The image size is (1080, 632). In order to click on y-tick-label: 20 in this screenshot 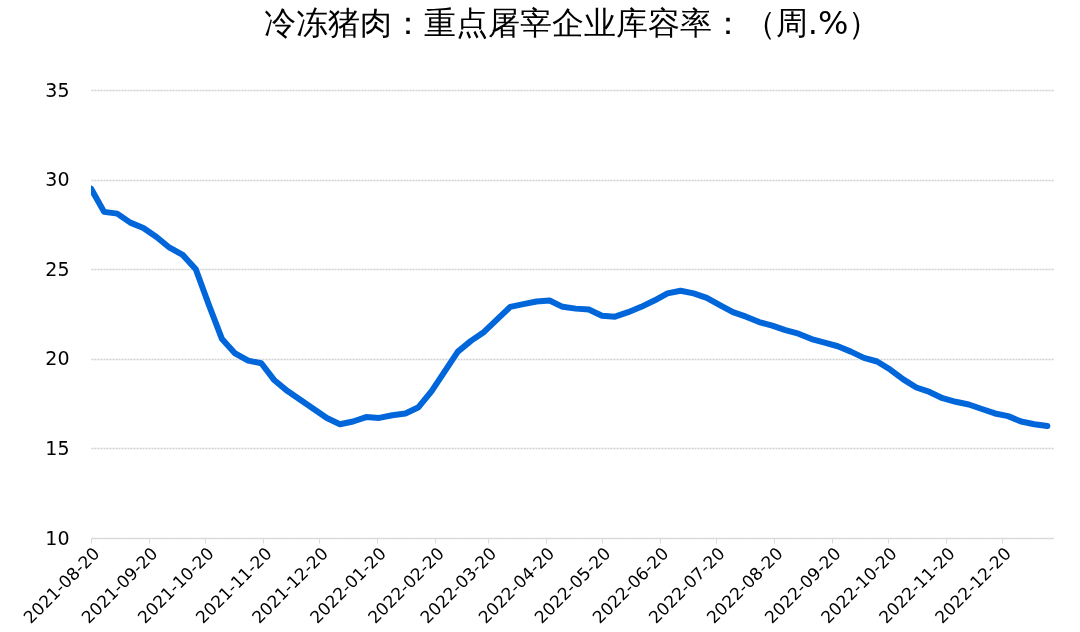, I will do `click(57, 358)`.